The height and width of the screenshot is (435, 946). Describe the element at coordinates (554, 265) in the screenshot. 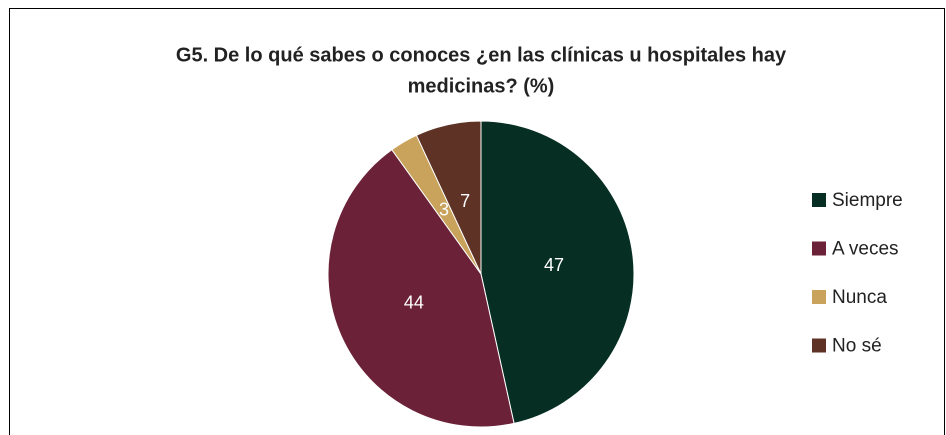

I see `data-label: 47` at that location.